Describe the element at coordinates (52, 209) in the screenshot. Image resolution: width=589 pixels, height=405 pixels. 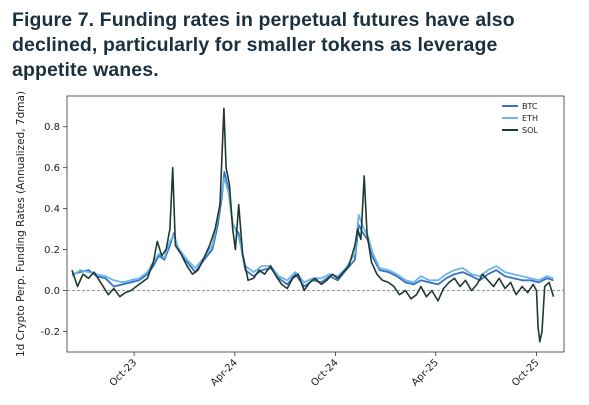
I see `y-tick-label: 0.4` at that location.